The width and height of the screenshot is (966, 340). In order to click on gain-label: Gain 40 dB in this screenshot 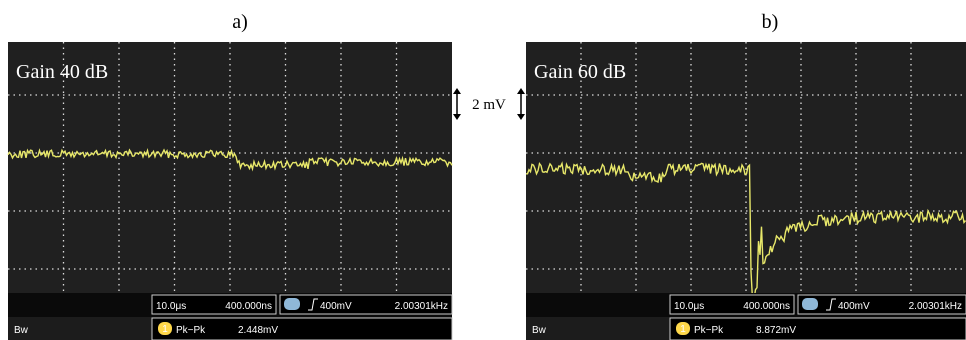, I will do `click(62, 72)`.